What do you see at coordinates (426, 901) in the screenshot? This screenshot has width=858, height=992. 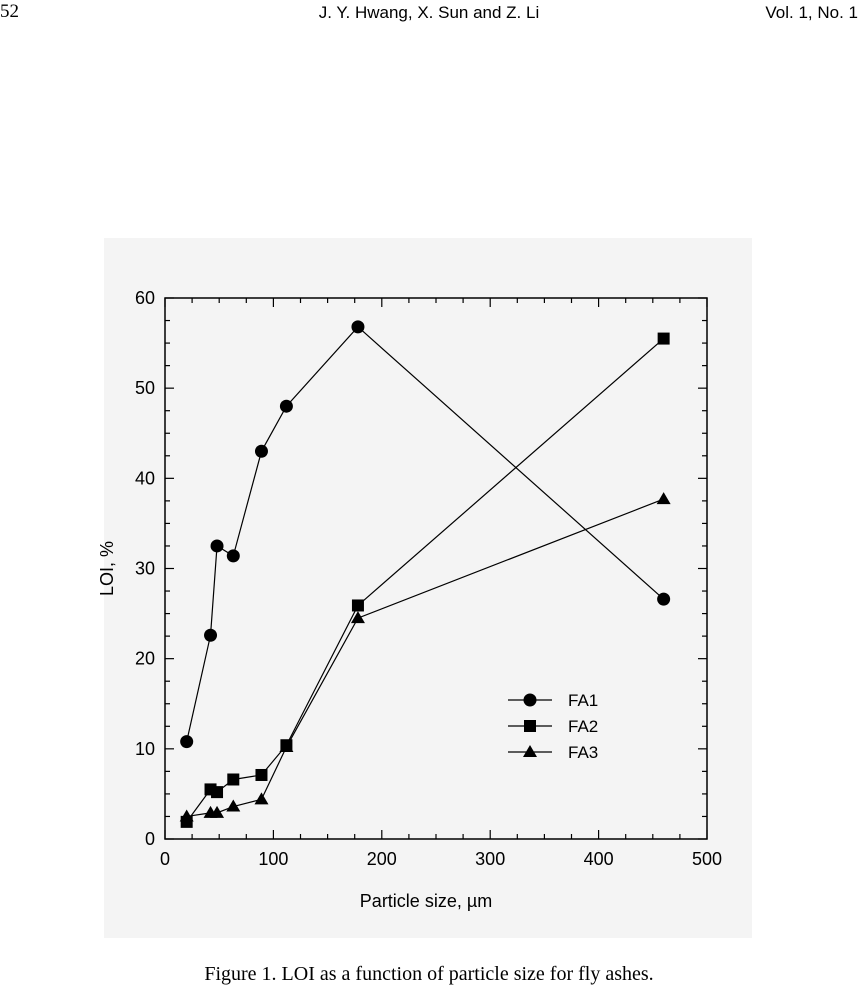 I see `x-axis-label: Particle size, µm` at bounding box center [426, 901].